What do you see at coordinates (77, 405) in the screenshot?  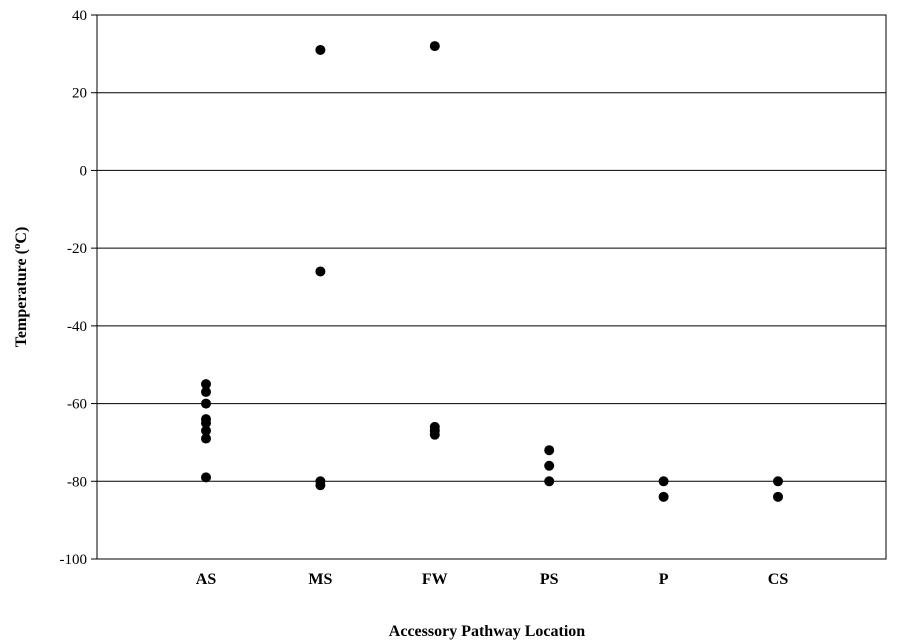 I see `y-tick-label: -60` at bounding box center [77, 405].